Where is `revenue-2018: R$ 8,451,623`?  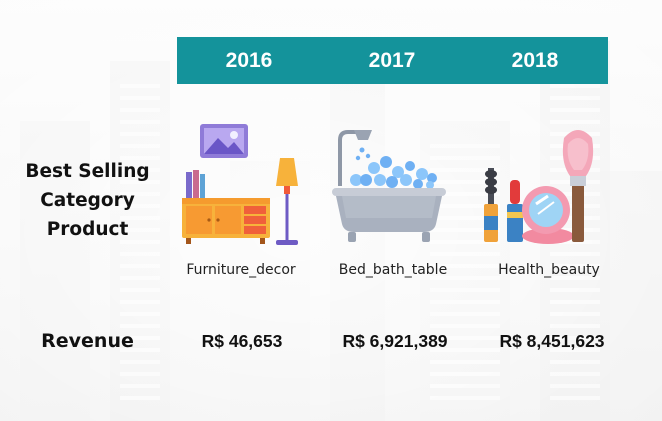 revenue-2018: R$ 8,451,623 is located at coordinates (552, 341).